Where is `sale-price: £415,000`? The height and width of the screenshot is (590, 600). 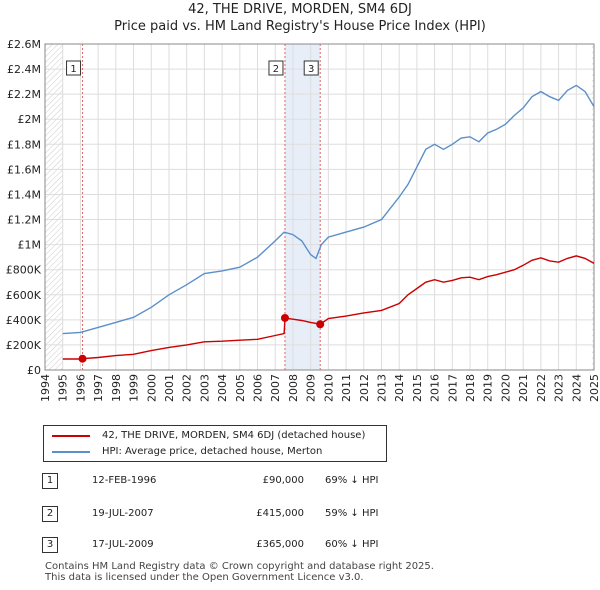 sale-price: £415,000 is located at coordinates (280, 513).